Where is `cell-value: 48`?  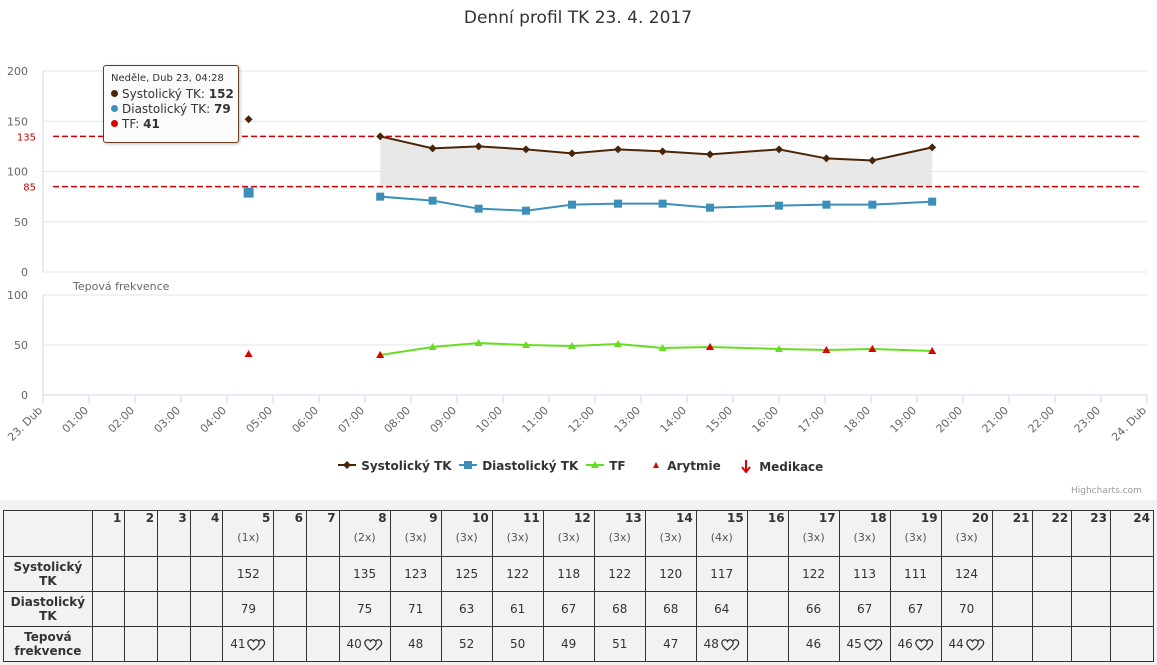
cell-value: 48 is located at coordinates (711, 644).